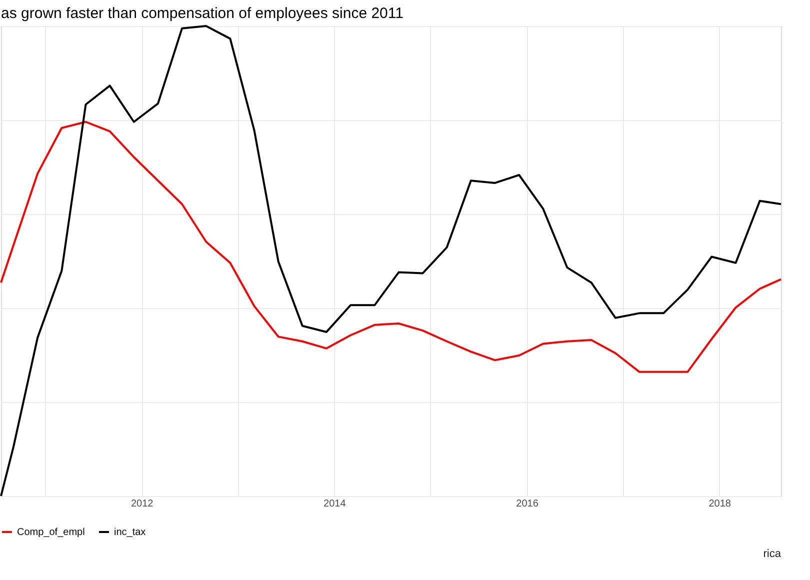  What do you see at coordinates (335, 504) in the screenshot?
I see `x-tick-label: 2014` at bounding box center [335, 504].